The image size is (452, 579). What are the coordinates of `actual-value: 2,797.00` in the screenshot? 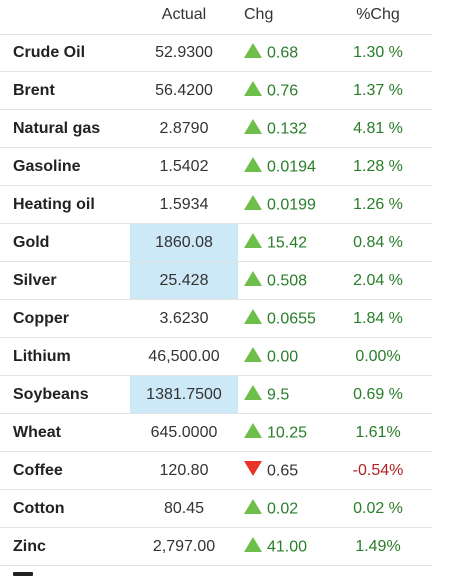 It's located at (184, 546).